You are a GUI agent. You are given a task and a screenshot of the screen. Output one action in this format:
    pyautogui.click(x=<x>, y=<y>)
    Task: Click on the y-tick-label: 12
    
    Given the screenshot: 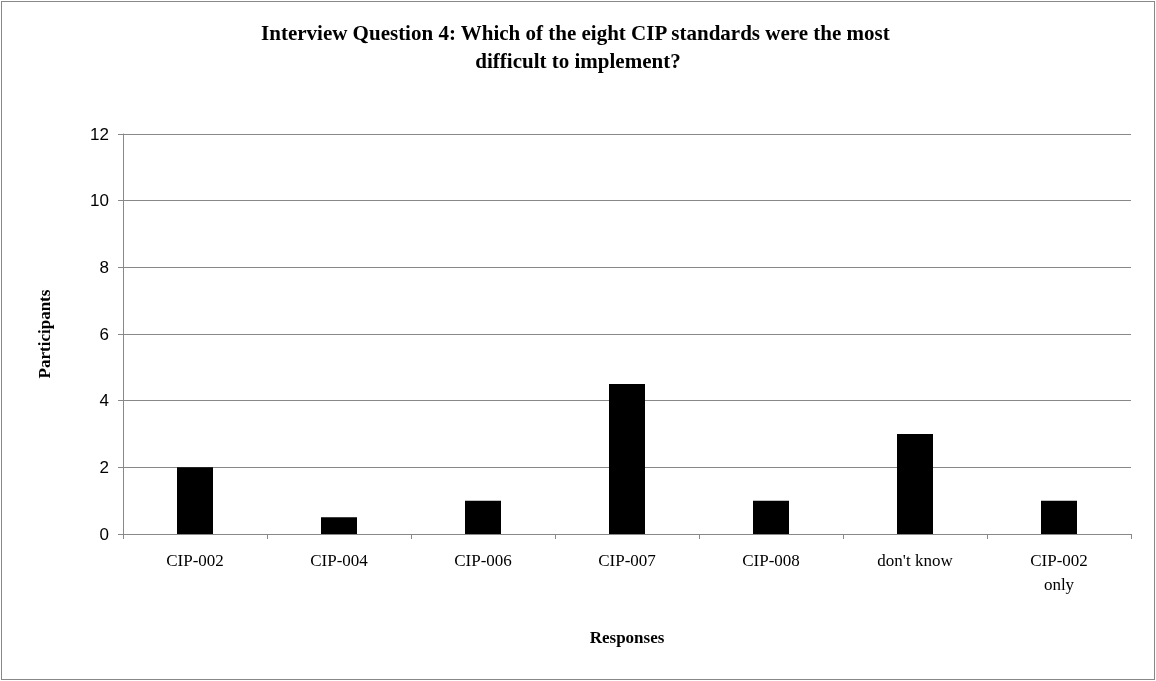 What is the action you would take?
    pyautogui.click(x=99, y=134)
    